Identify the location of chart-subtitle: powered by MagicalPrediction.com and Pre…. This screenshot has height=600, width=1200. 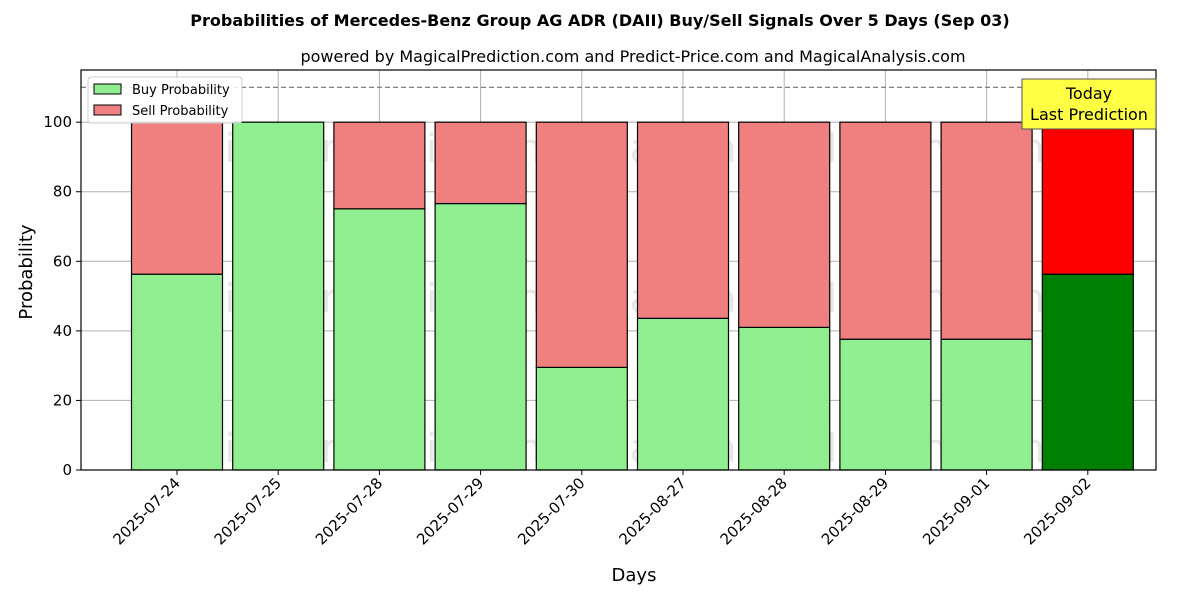
(632, 56).